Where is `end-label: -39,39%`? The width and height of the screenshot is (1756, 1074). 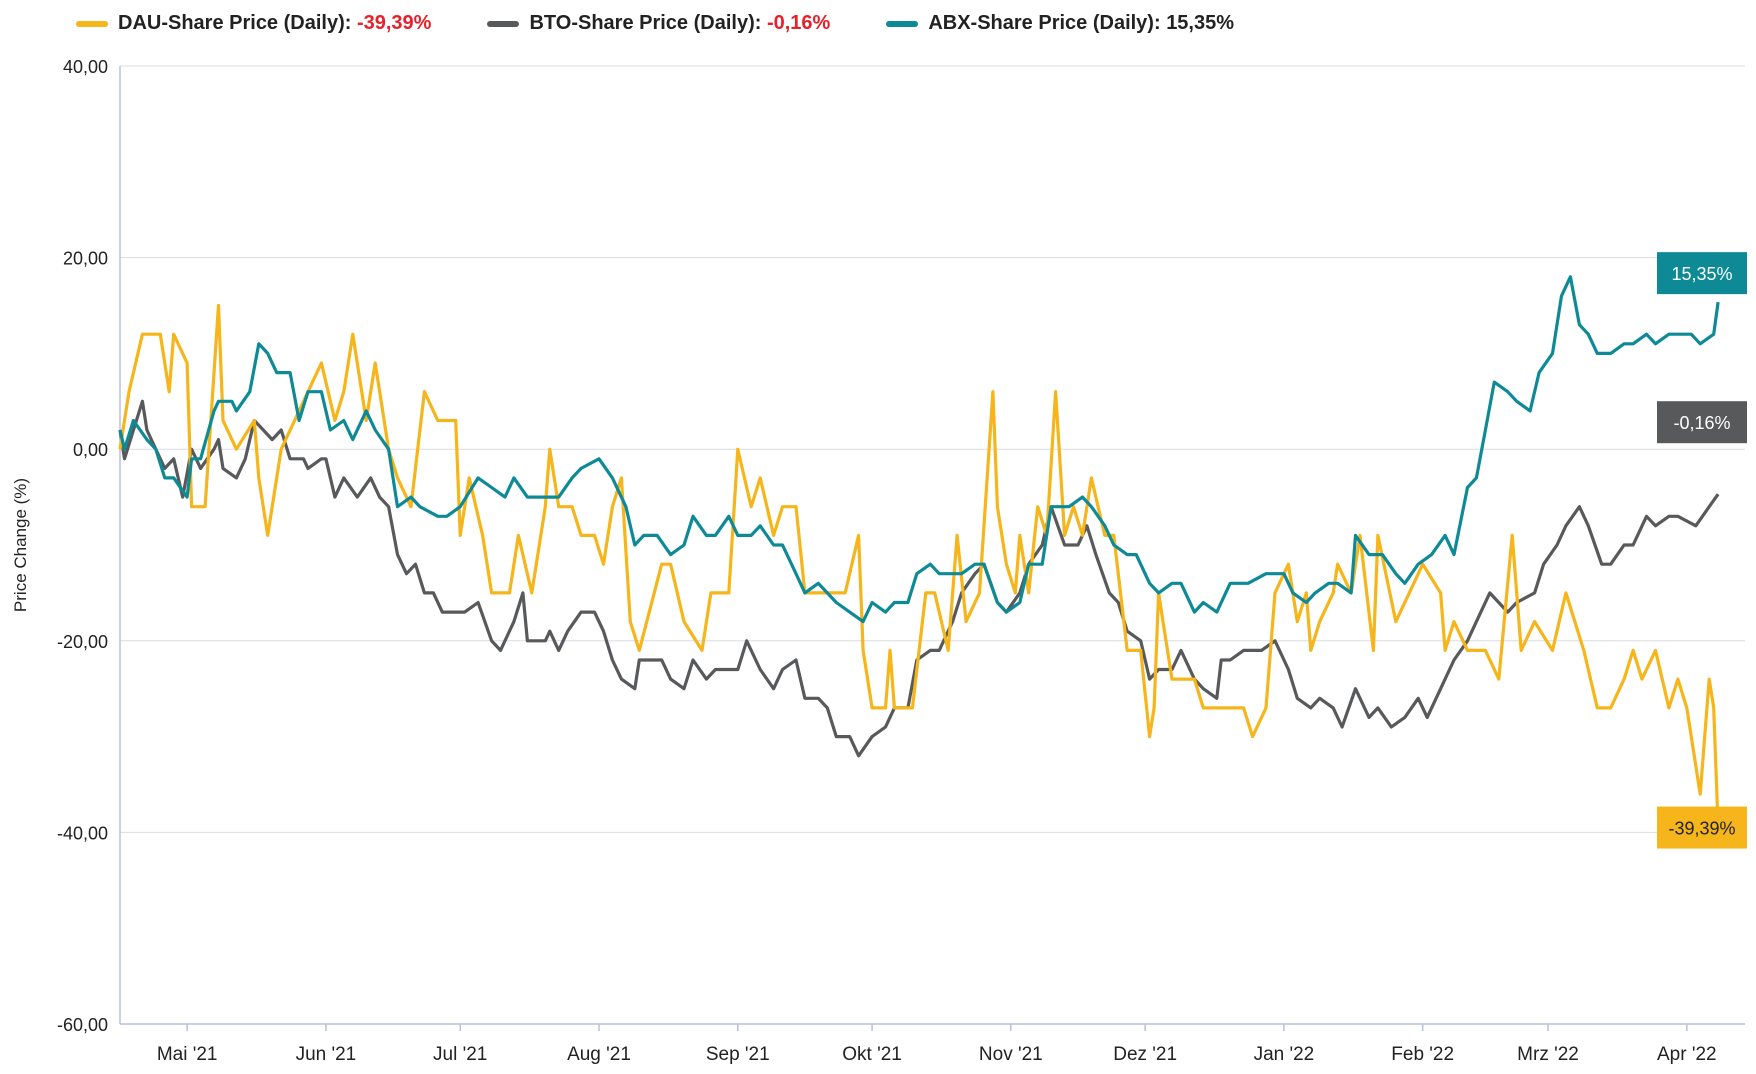
end-label: -39,39% is located at coordinates (1701, 829).